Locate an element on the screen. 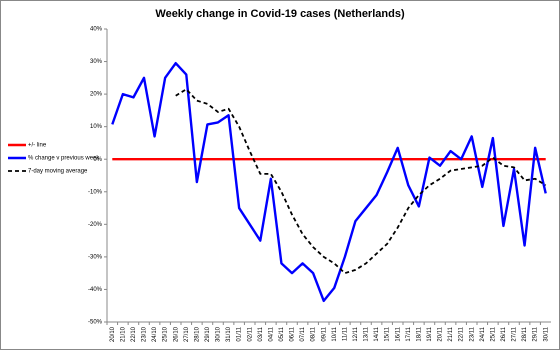 The width and height of the screenshot is (560, 350). x-tick-label: 25/10 is located at coordinates (166, 334).